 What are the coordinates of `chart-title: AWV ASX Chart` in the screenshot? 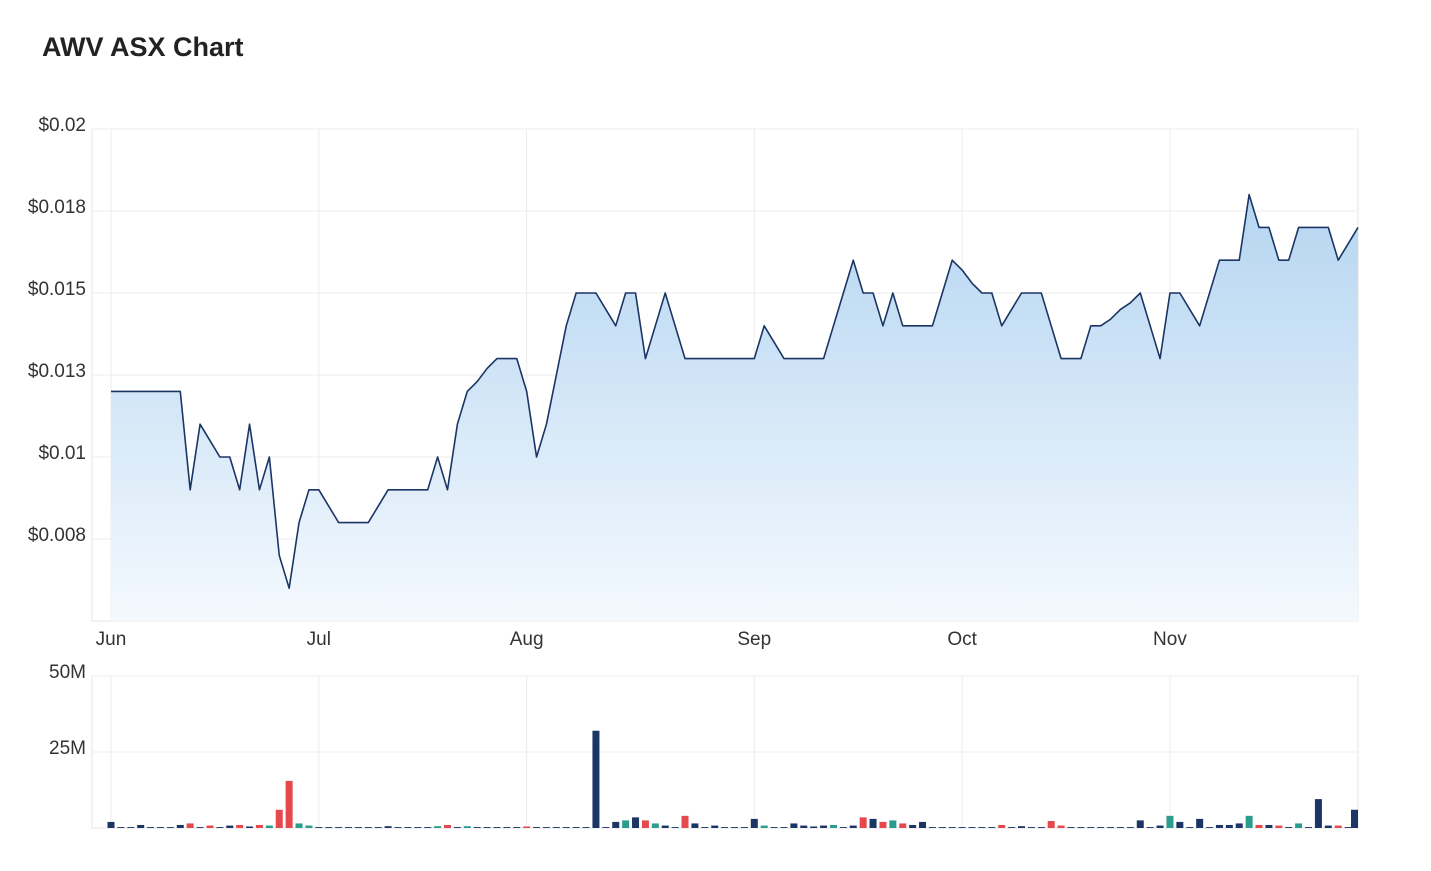 It's located at (143, 47).